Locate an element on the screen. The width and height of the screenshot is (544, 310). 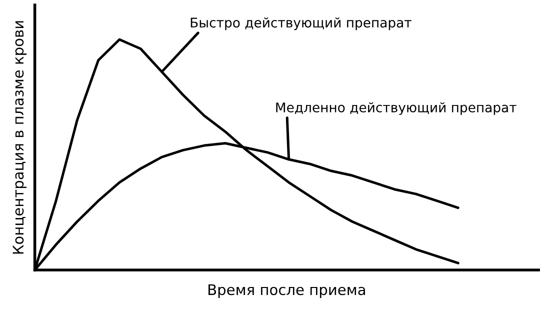
text: Быстро действующий препарат is located at coordinates (301, 23).